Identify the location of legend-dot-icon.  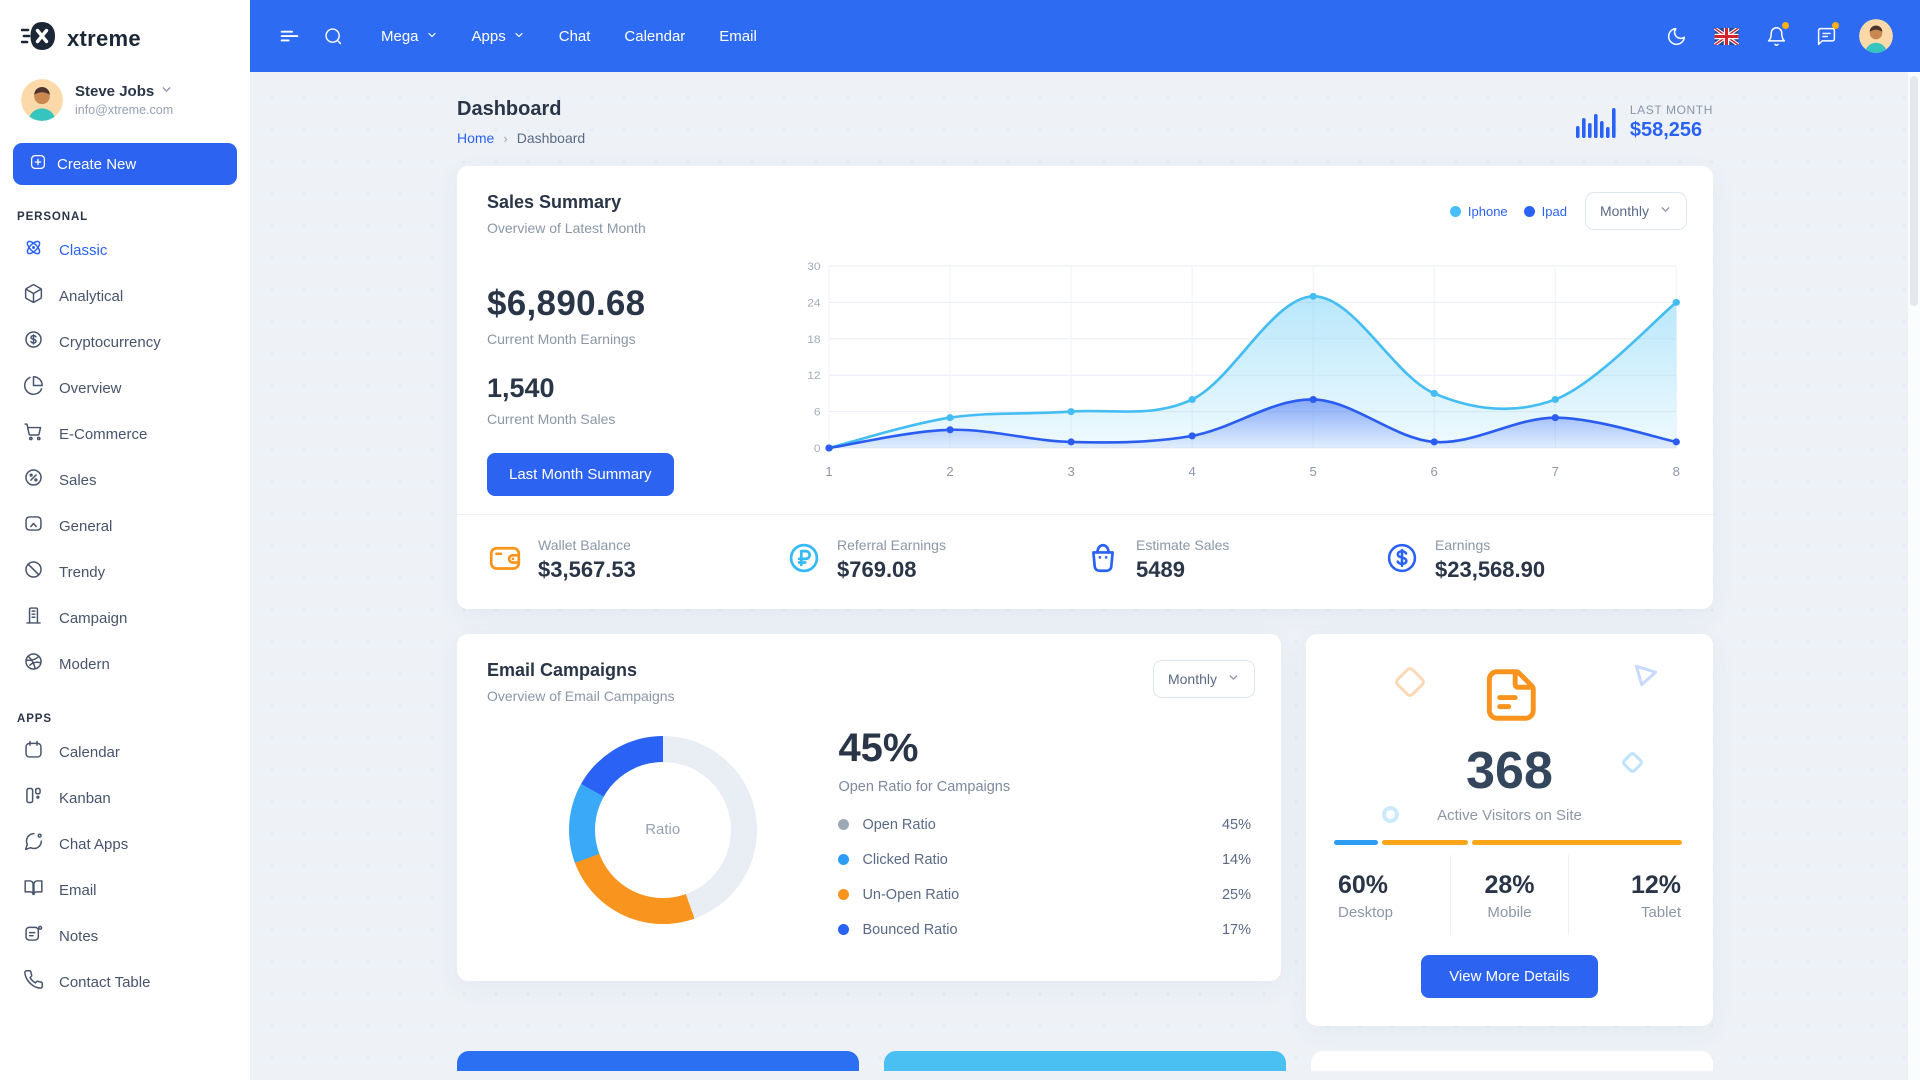
(1455, 211).